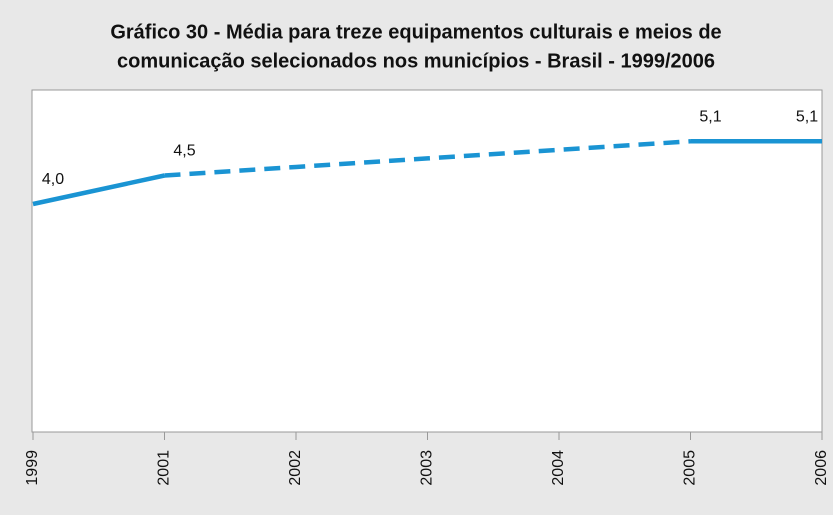 The width and height of the screenshot is (833, 515). What do you see at coordinates (690, 468) in the screenshot?
I see `x-tick-label: 2005` at bounding box center [690, 468].